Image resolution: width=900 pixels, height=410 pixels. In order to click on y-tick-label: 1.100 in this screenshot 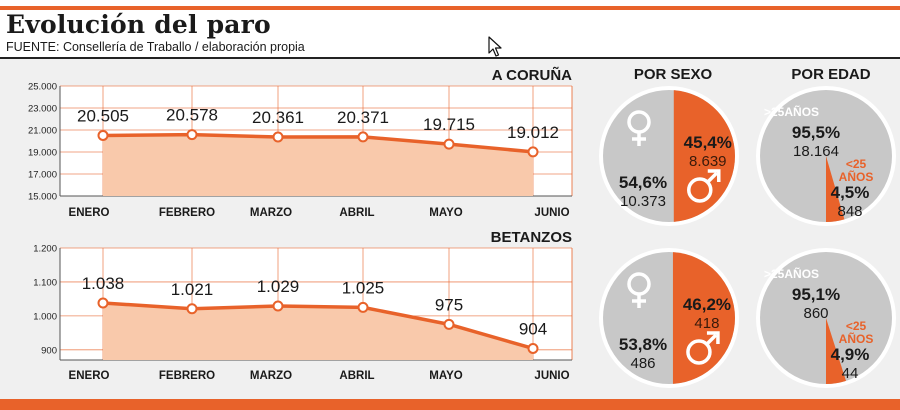, I will do `click(45, 282)`.